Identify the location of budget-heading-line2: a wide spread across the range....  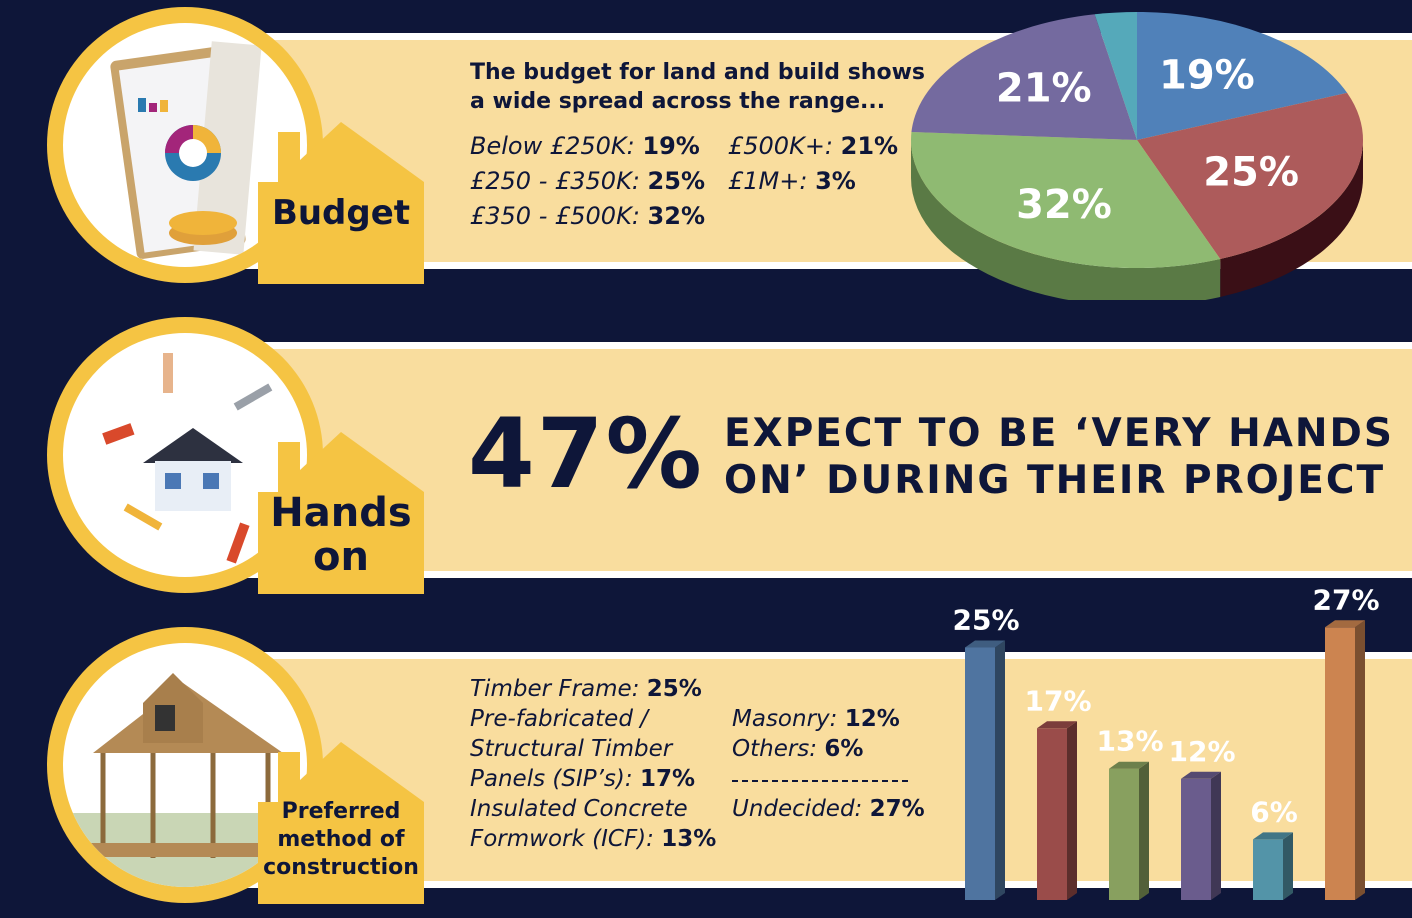
(678, 101).